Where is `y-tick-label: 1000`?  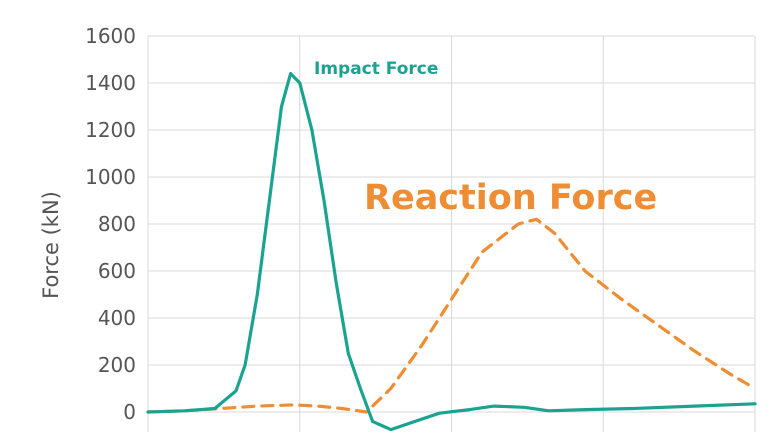
y-tick-label: 1000 is located at coordinates (110, 177).